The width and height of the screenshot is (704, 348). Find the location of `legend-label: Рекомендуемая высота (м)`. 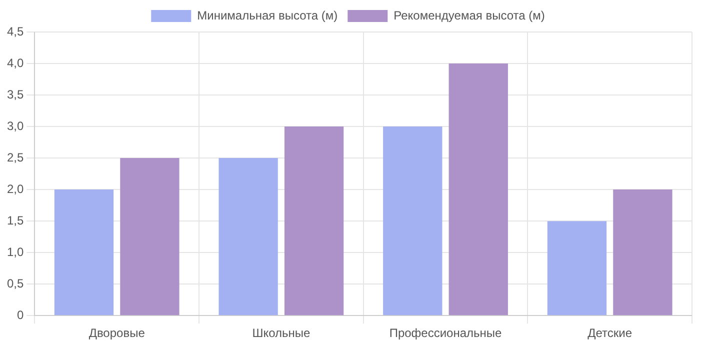

legend-label: Рекомендуемая высота (м) is located at coordinates (469, 15).